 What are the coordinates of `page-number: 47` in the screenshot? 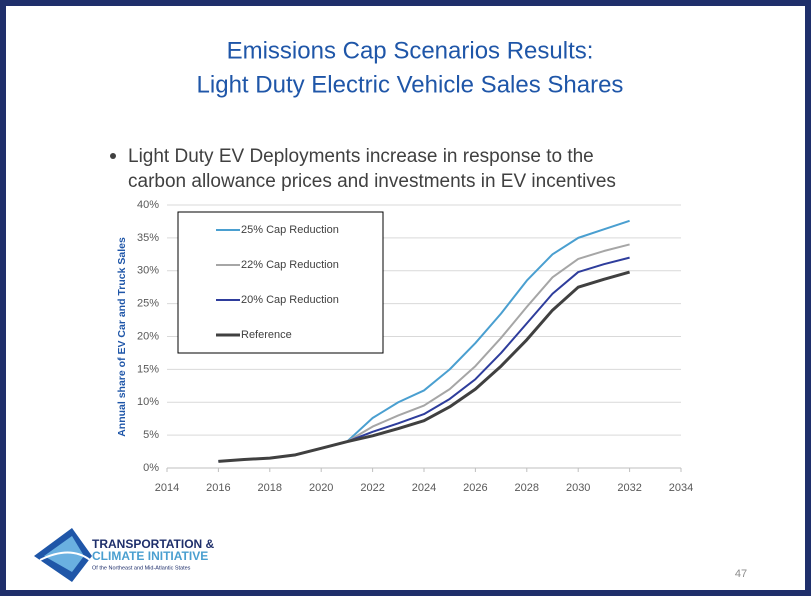 It's located at (741, 574).